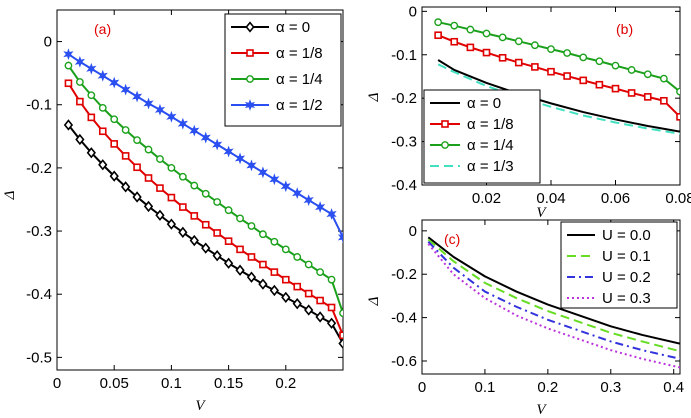  What do you see at coordinates (541, 410) in the screenshot?
I see `x-axis-label: V` at bounding box center [541, 410].